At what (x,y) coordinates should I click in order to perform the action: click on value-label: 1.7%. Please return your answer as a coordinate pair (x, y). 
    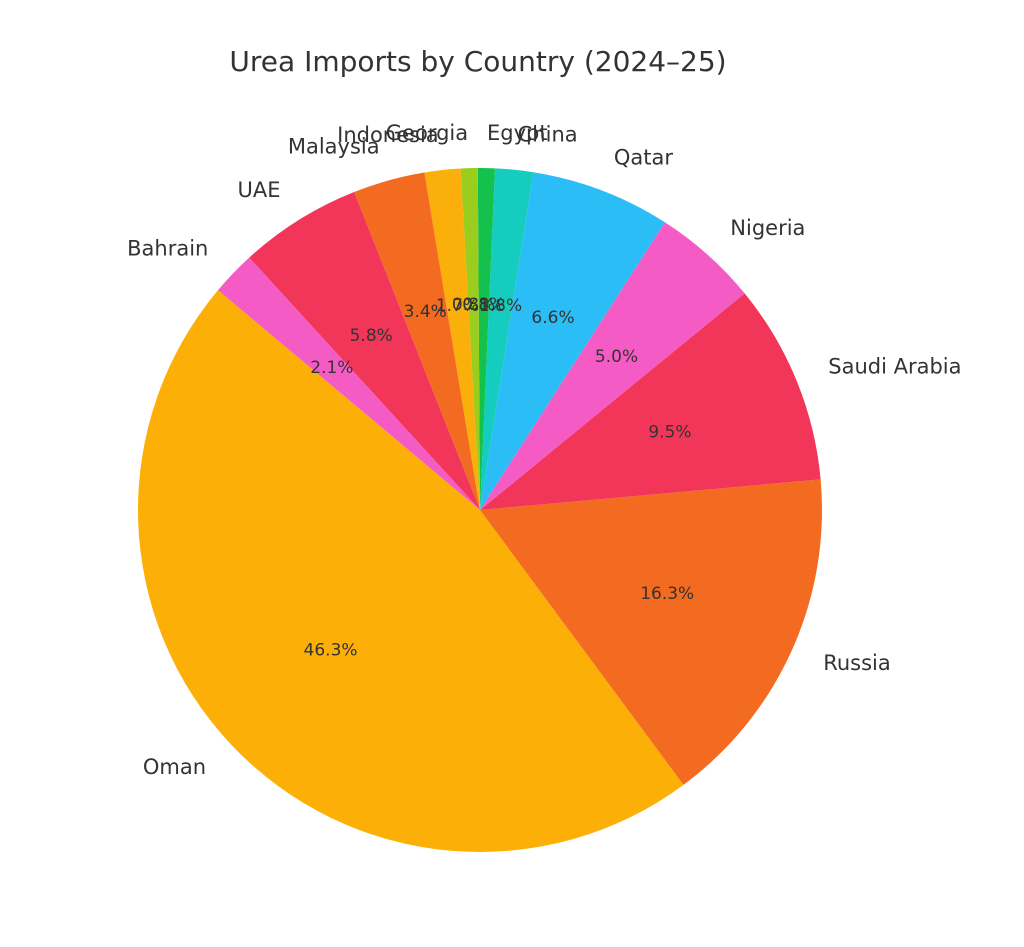
    Looking at the image, I should click on (457, 306).